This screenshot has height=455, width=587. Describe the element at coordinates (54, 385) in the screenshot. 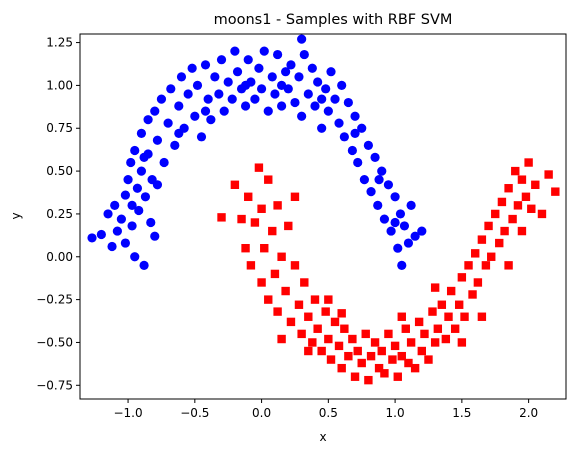

I see `y-tick-label: −0.75` at that location.